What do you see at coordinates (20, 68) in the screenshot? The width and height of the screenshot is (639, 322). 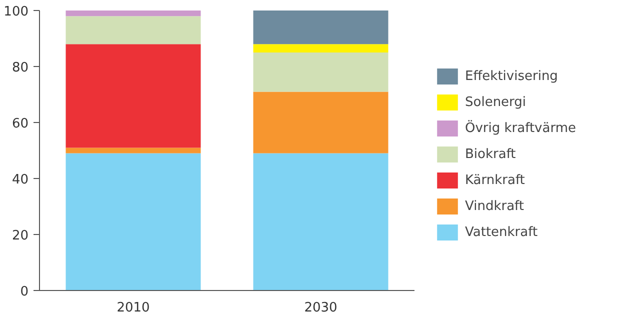 I see `y-tick-label: 80` at bounding box center [20, 68].